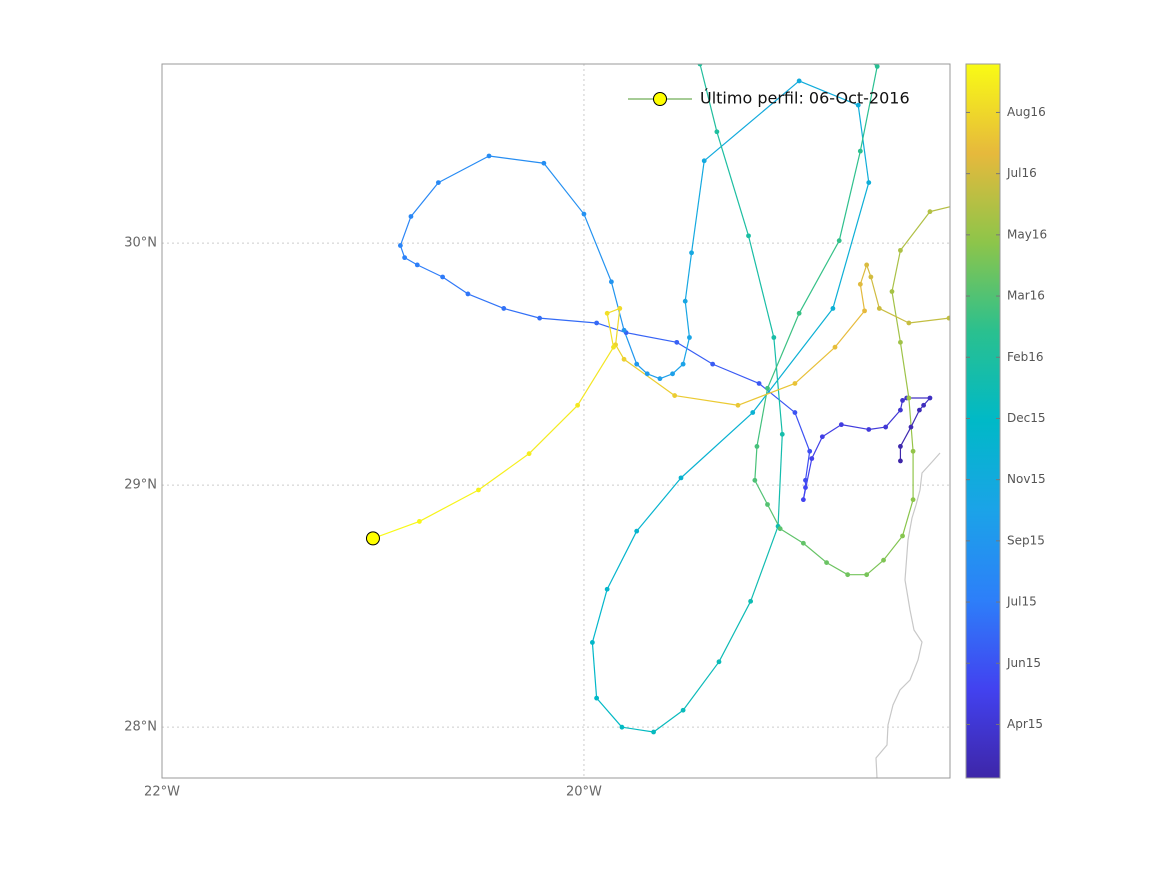  What do you see at coordinates (162, 792) in the screenshot?
I see `x-tick-label: 22°W` at bounding box center [162, 792].